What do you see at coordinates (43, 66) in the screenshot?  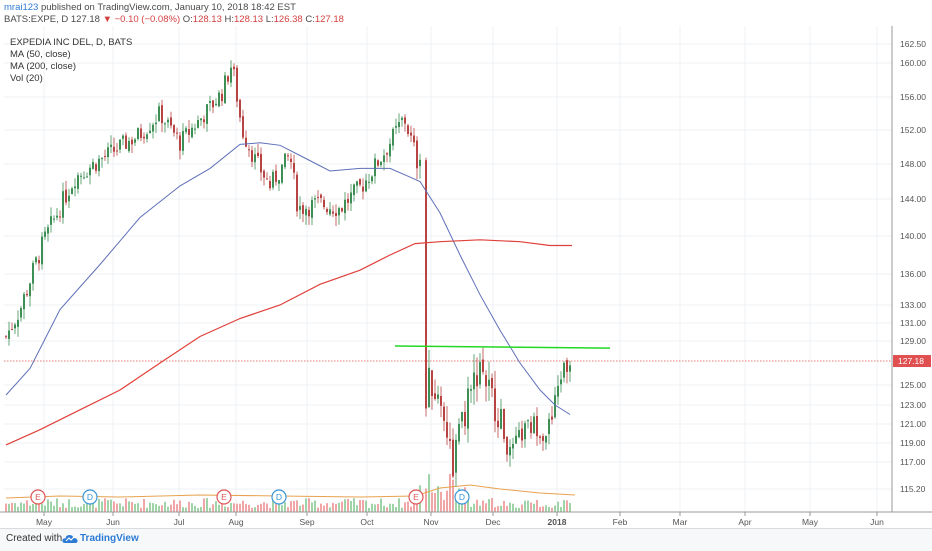 I see `legend-ma200: MA (200, close)` at bounding box center [43, 66].